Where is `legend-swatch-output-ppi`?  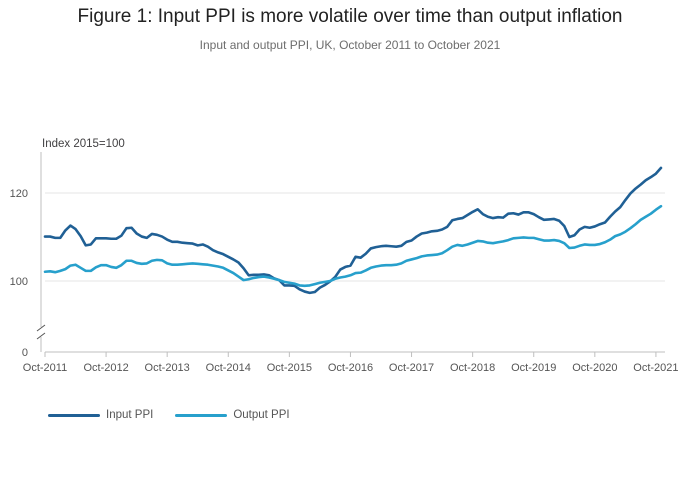 legend-swatch-output-ppi is located at coordinates (201, 415).